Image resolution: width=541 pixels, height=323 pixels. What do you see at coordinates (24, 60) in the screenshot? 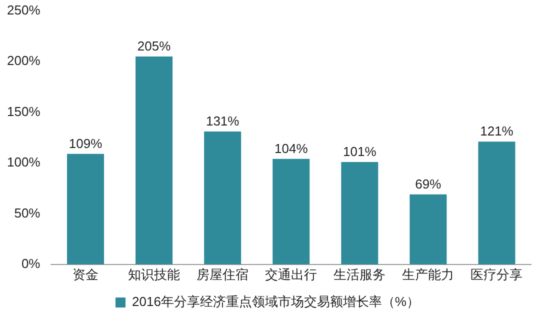
I see `y-tick-label: 200%` at bounding box center [24, 60].